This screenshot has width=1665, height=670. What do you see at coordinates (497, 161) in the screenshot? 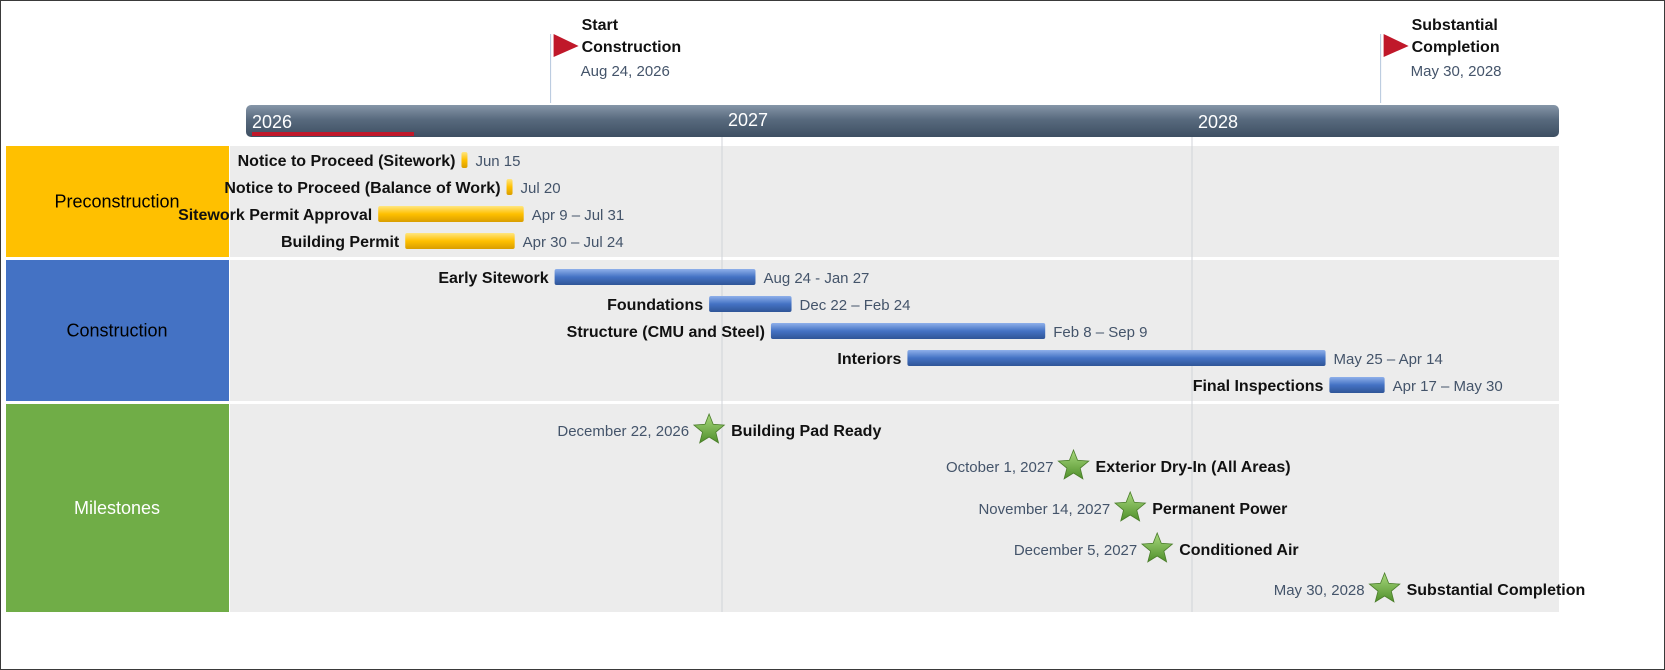
I see `task-date: Jun 15` at bounding box center [497, 161].